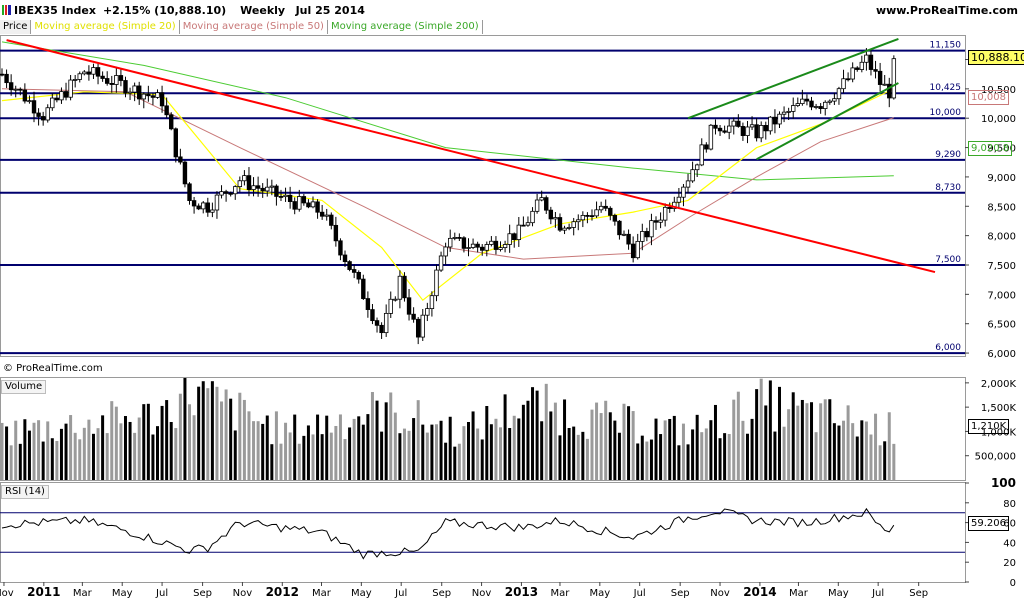  Describe the element at coordinates (946, 10) in the screenshot. I see `site-link: www.ProRealTime.com` at that location.